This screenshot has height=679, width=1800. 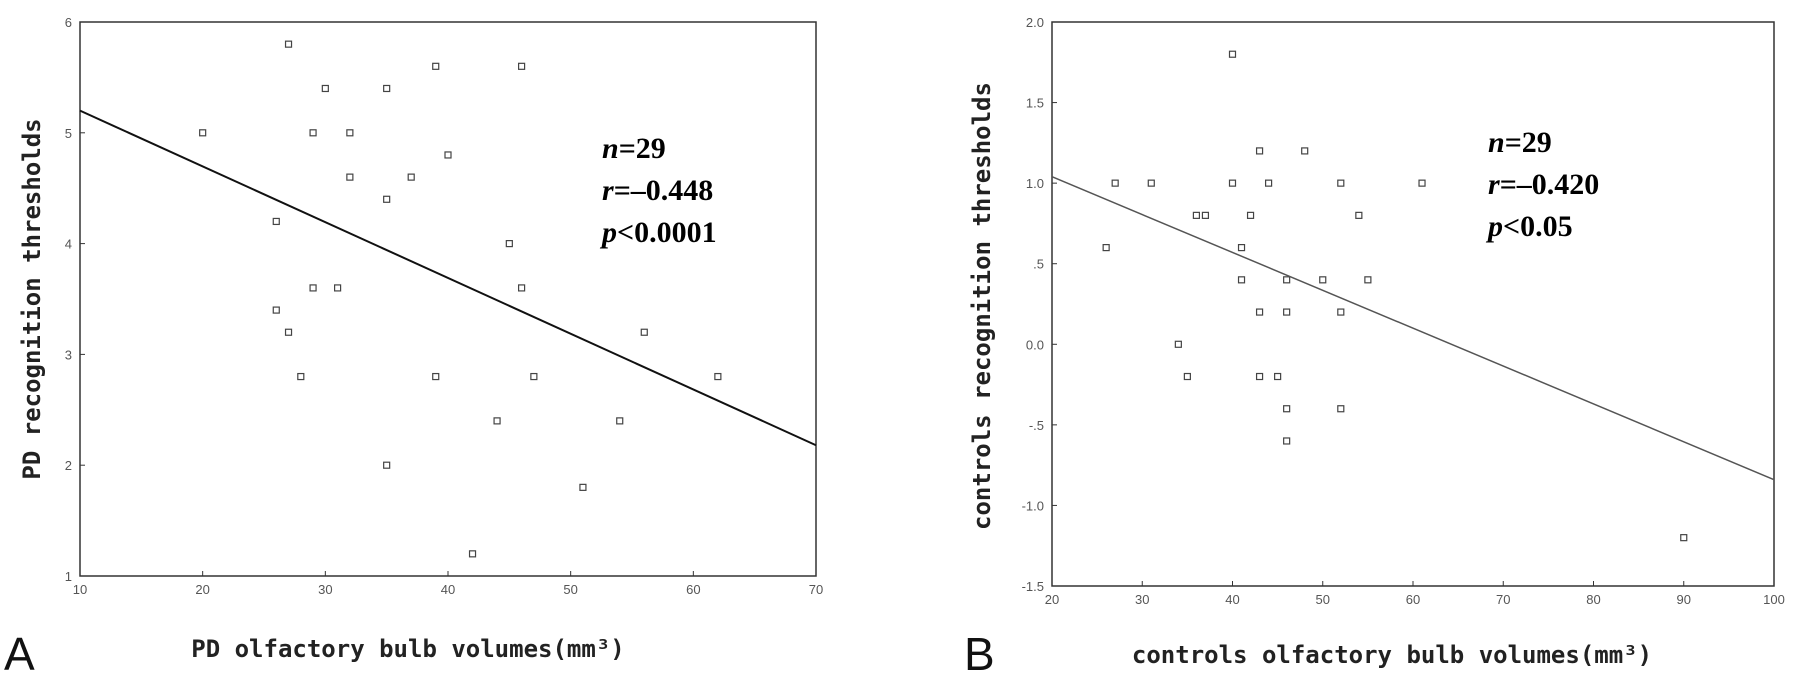 What do you see at coordinates (816, 589) in the screenshot?
I see `panel-a-x-tick-label: 70` at bounding box center [816, 589].